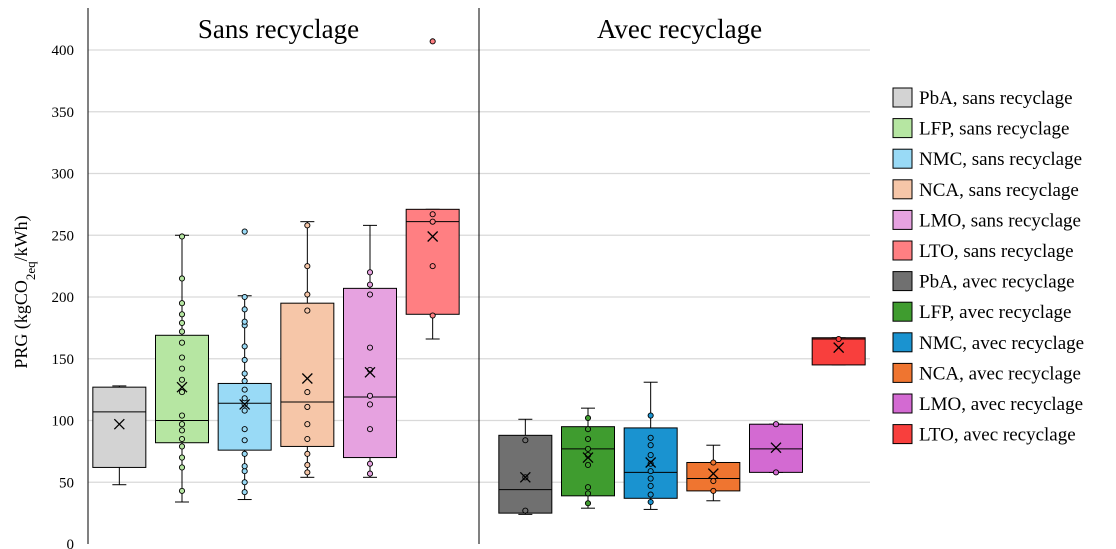 The height and width of the screenshot is (549, 1116). What do you see at coordinates (994, 129) in the screenshot?
I see `legend-label: LFP, sans recyclage` at bounding box center [994, 129].